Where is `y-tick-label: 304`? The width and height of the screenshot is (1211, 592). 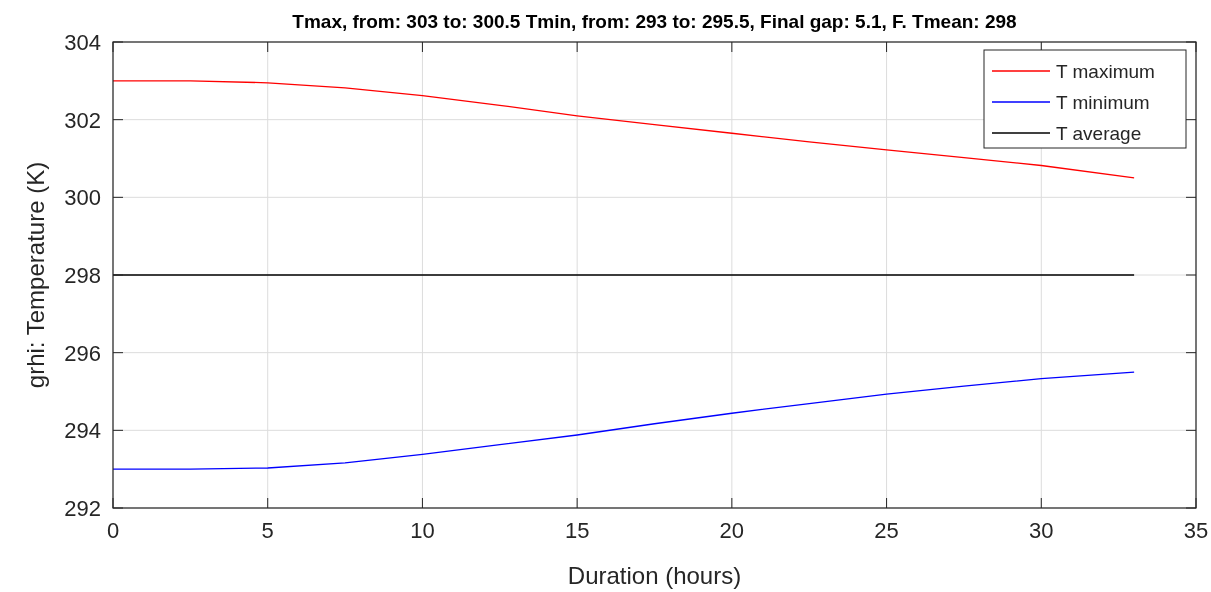
y-tick-label: 304 is located at coordinates (82, 42).